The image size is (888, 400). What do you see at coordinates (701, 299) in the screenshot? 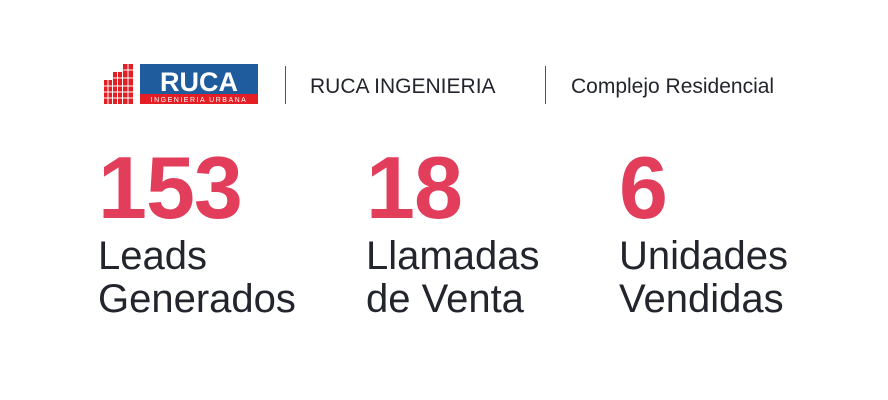
I see `stat-label: Vendidas` at bounding box center [701, 299].